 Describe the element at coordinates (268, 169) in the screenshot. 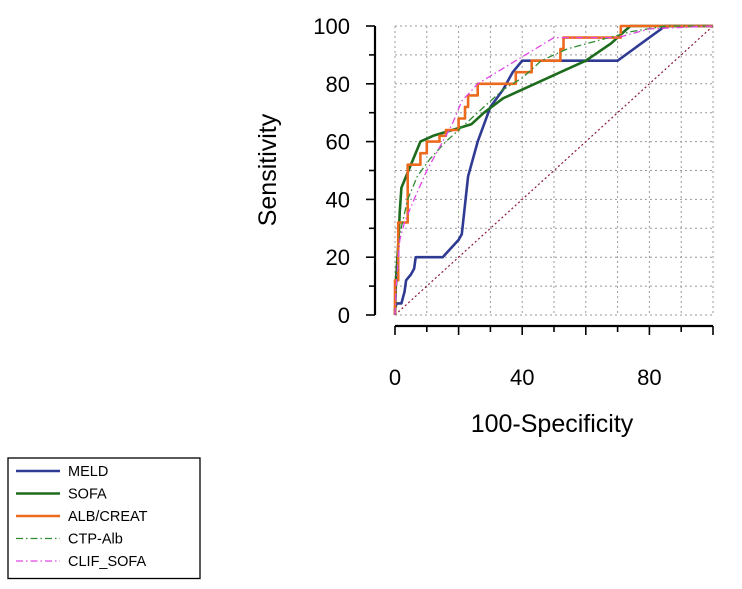

I see `y-axis-title: Sensitivity` at that location.